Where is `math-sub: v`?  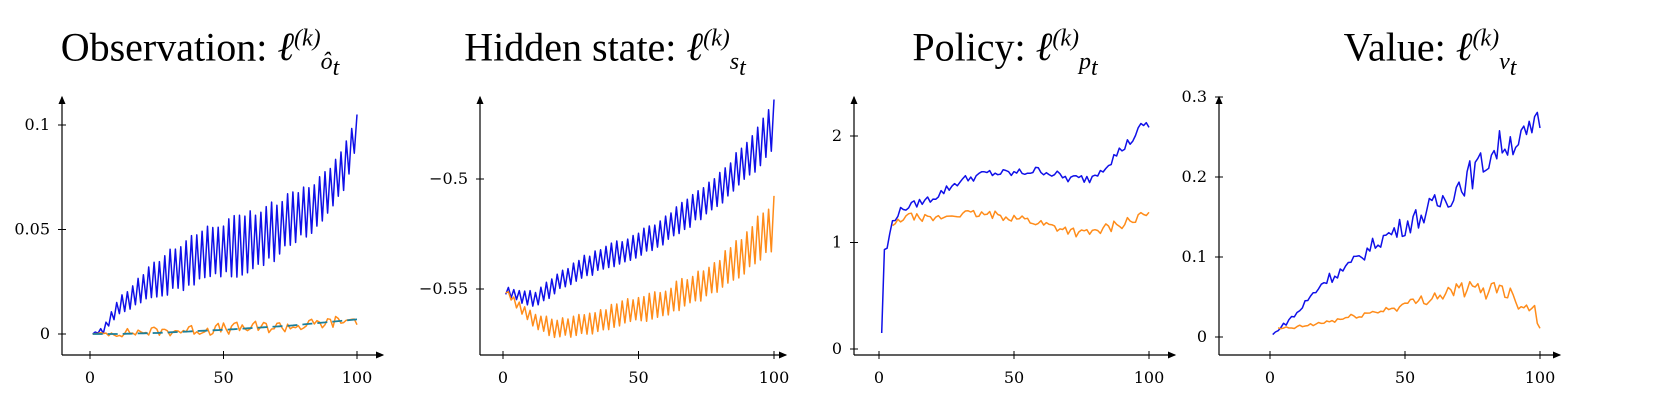 math-sub: v is located at coordinates (1504, 62).